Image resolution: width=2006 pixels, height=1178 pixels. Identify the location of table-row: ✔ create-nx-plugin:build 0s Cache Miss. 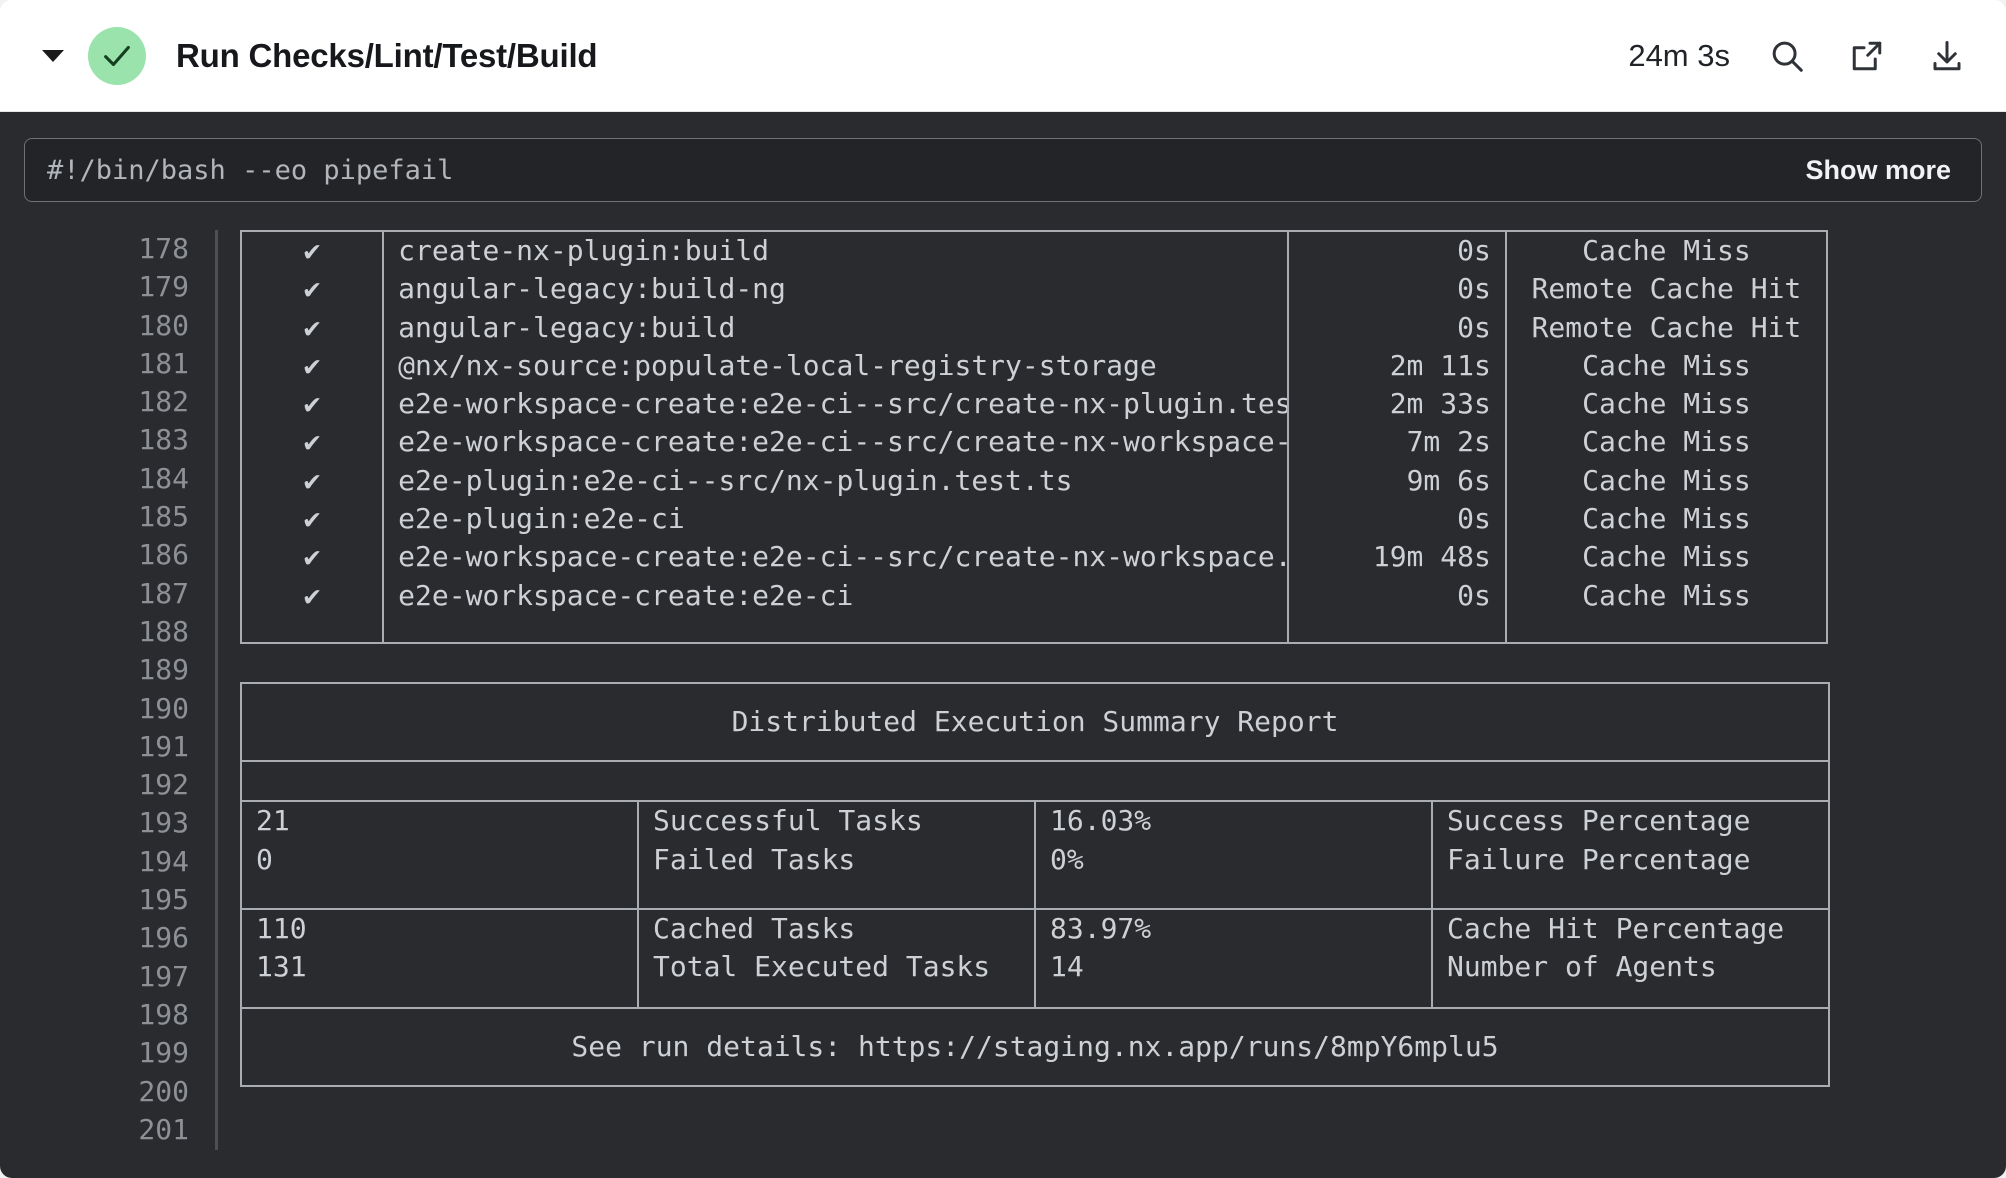
(1034, 251).